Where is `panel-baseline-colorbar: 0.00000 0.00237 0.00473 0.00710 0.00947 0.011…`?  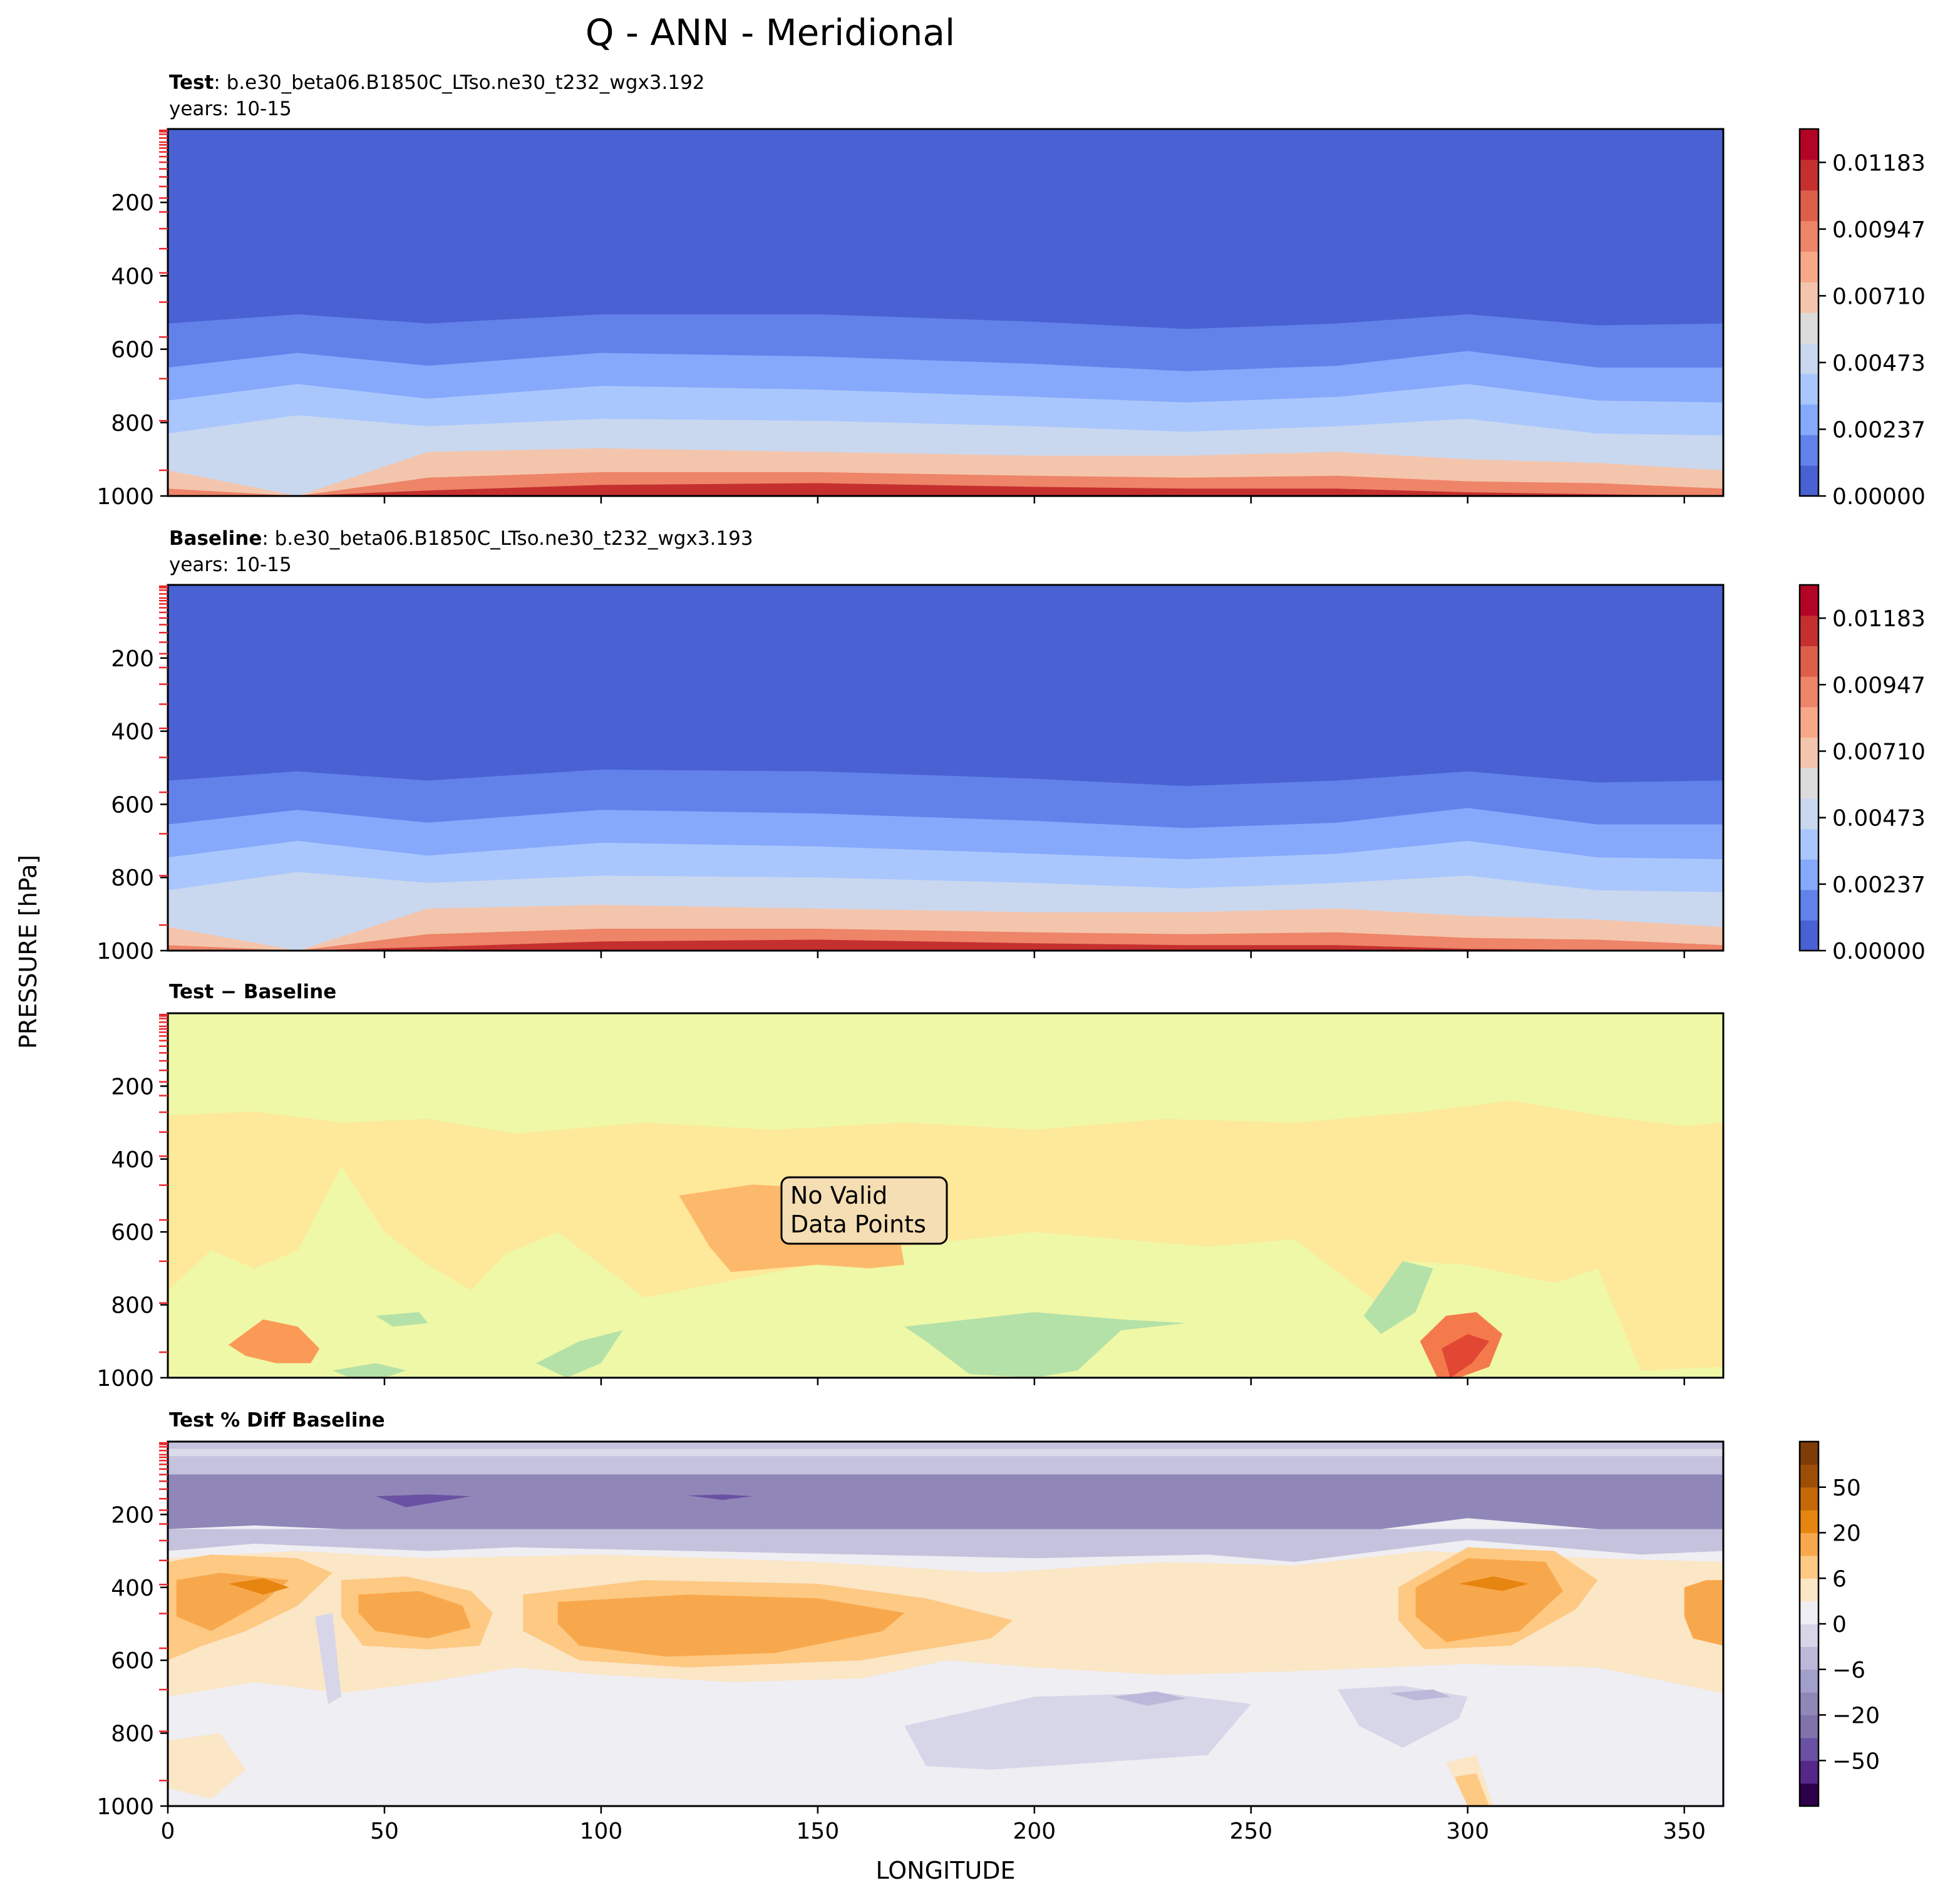
panel-baseline-colorbar: 0.00000 0.00237 0.00473 0.00710 0.00947 0.011… is located at coordinates (1862, 774).